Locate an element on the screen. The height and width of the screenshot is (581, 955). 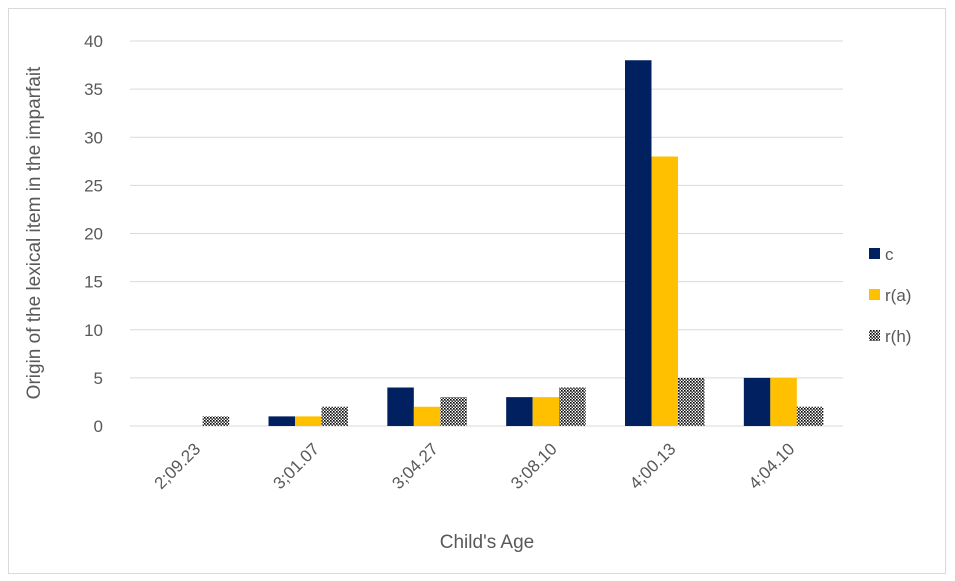
legend: c r(a) r(h) is located at coordinates (890, 295).